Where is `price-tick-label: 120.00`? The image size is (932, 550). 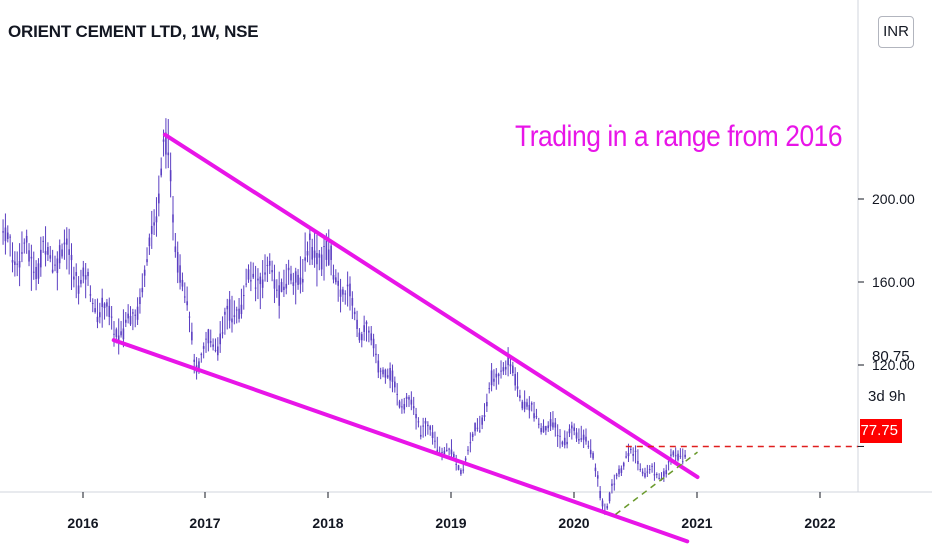 price-tick-label: 120.00 is located at coordinates (893, 365).